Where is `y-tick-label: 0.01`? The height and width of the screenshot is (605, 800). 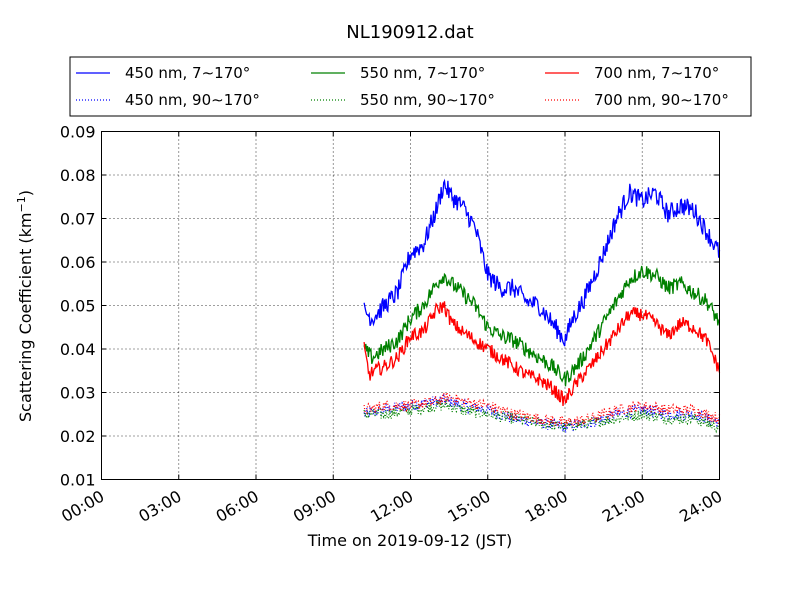
y-tick-label: 0.01 is located at coordinates (78, 480).